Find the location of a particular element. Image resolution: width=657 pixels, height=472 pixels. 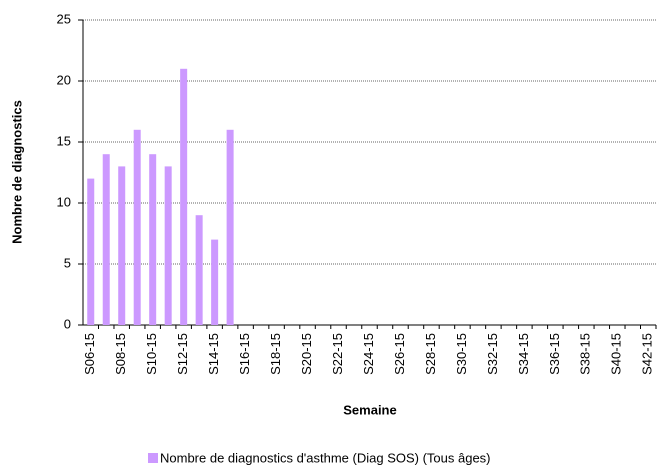

x-tick-label: S26-15 is located at coordinates (399, 354).